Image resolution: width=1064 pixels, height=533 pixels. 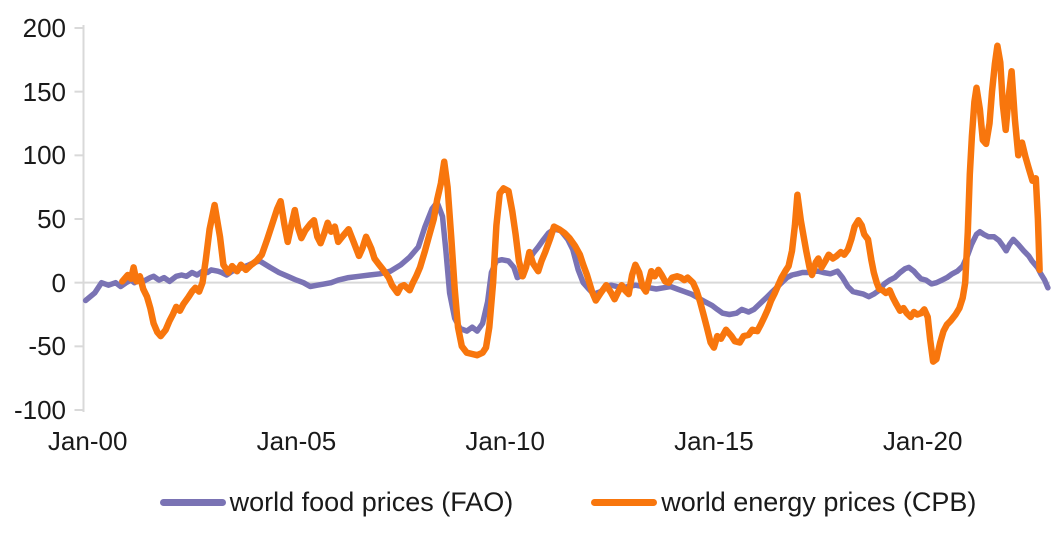 What do you see at coordinates (44, 155) in the screenshot?
I see `y-tick-label: 100` at bounding box center [44, 155].